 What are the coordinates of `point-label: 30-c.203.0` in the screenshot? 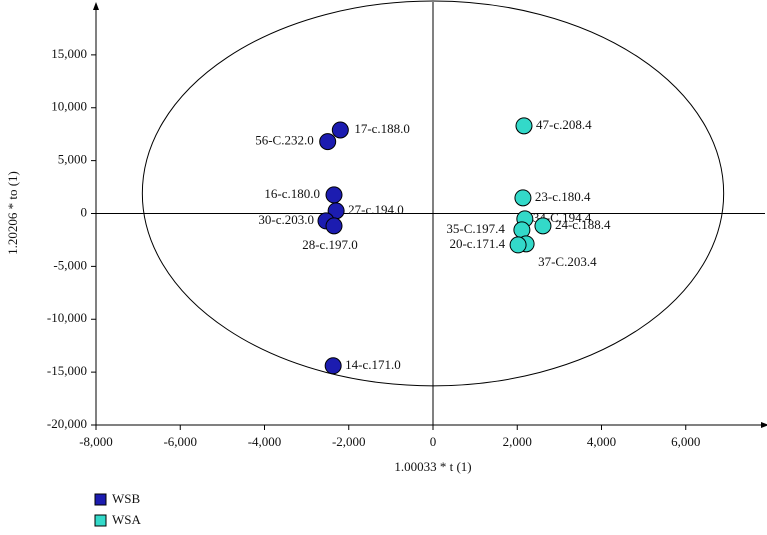 It's located at (286, 219).